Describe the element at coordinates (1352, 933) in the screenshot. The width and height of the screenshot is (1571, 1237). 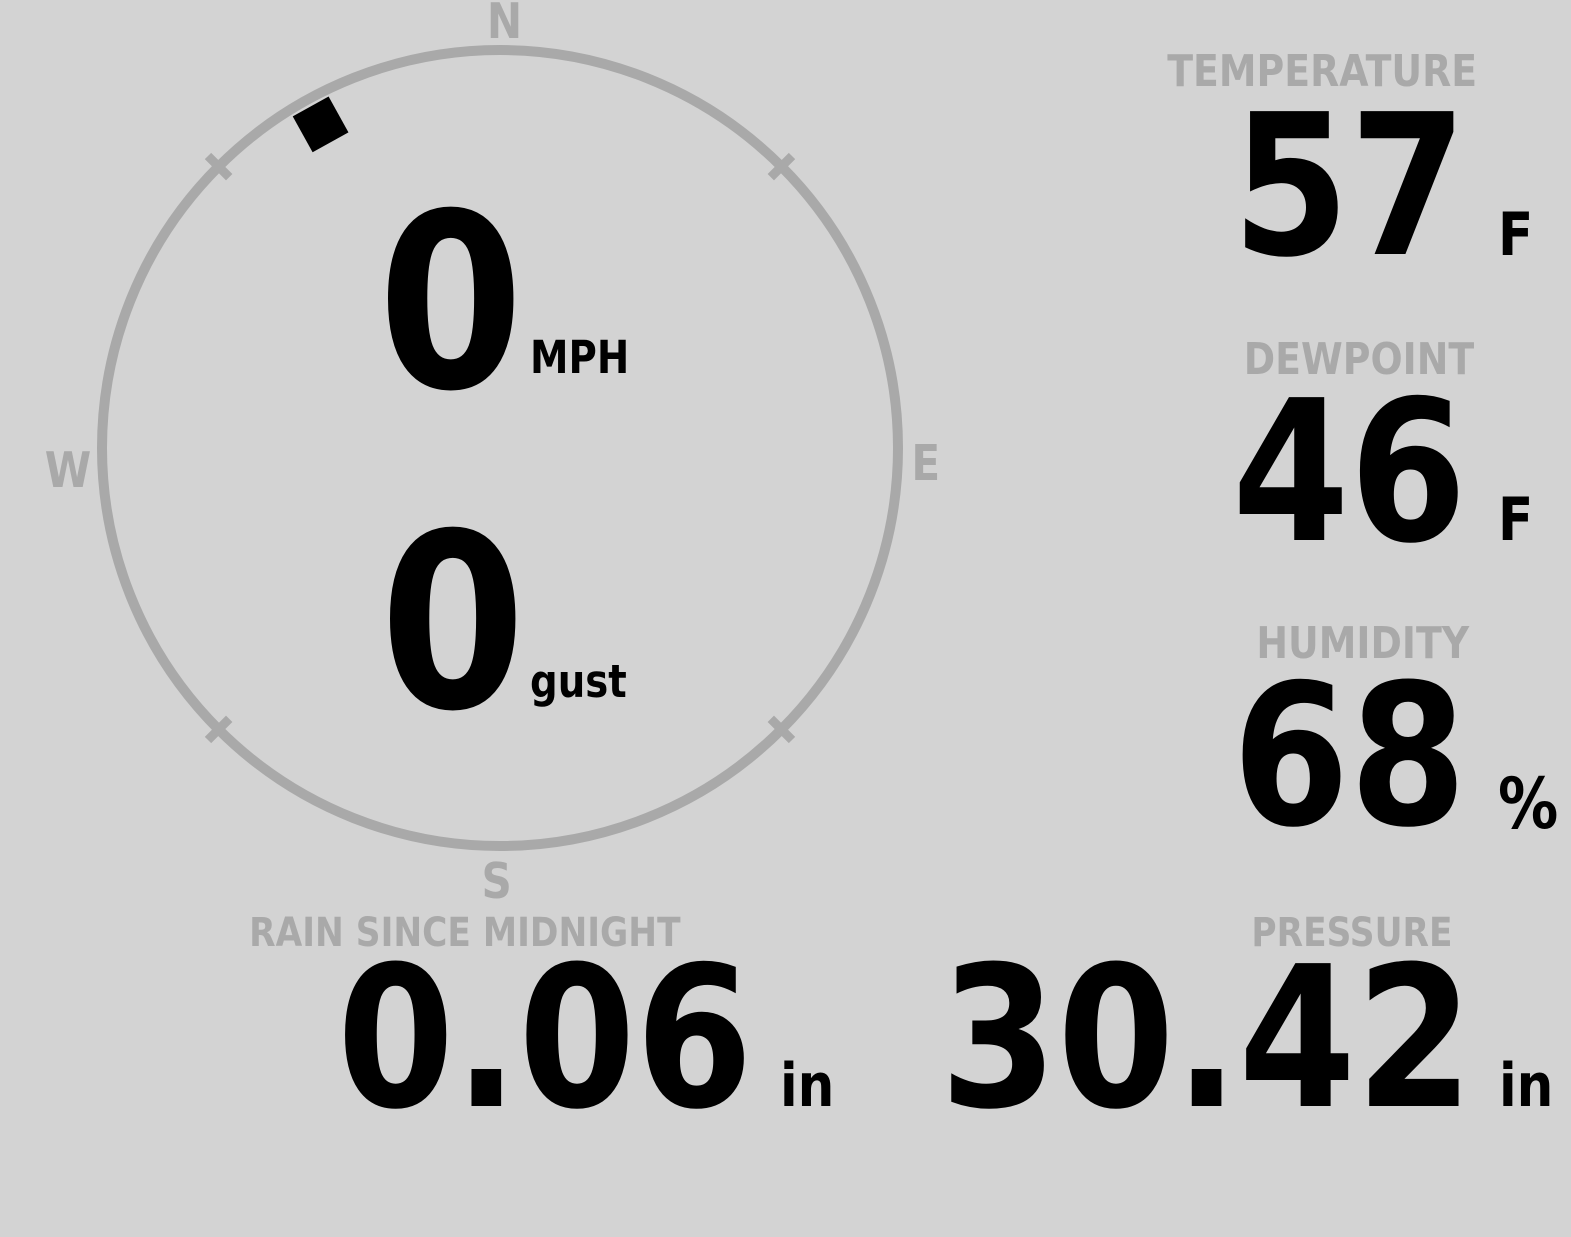
I see `pressure-label: PRESSURE` at that location.